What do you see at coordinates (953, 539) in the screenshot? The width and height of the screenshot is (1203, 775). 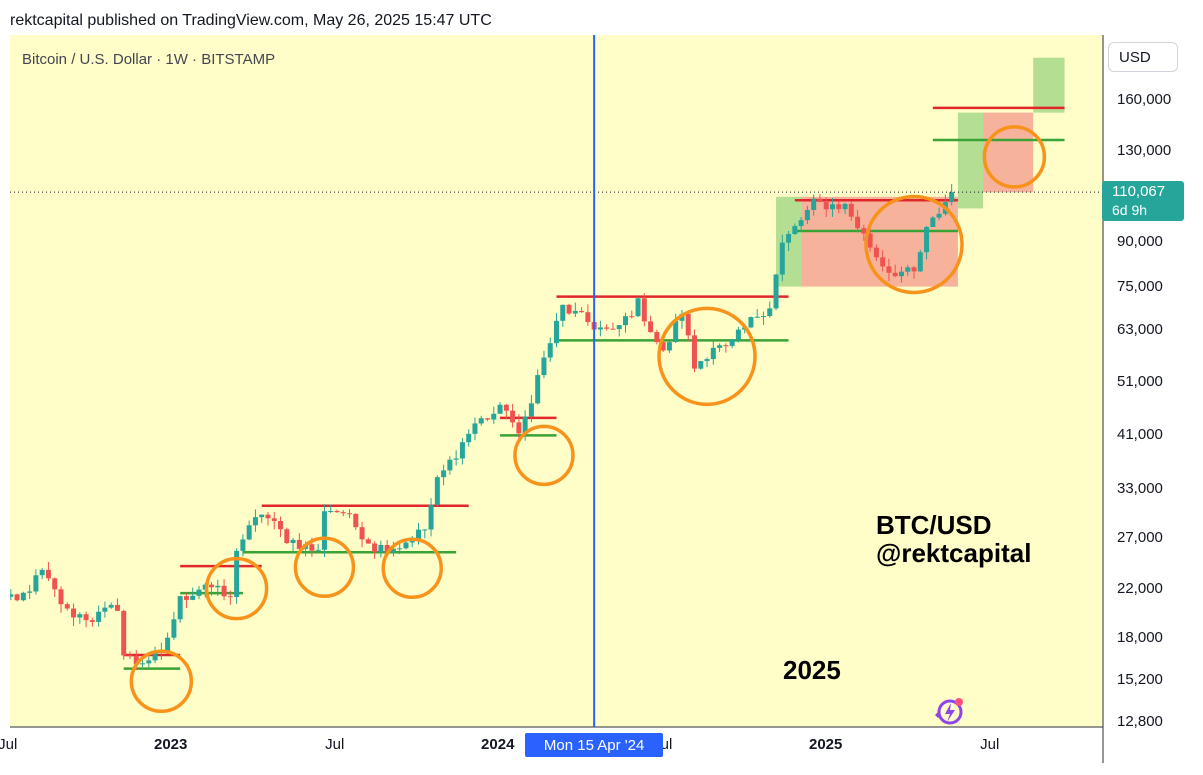 I see `watermark-text: BTC/USD @rektcapital` at bounding box center [953, 539].